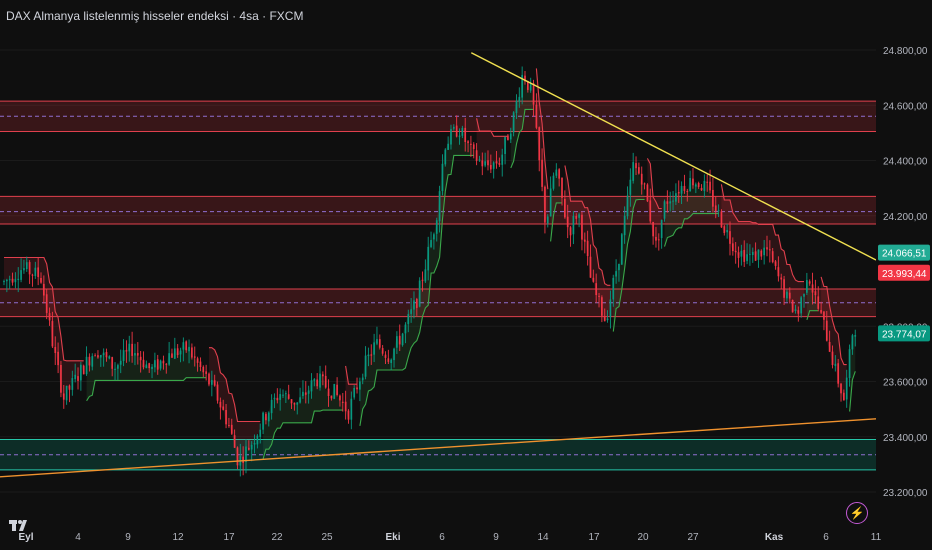 The height and width of the screenshot is (550, 932). Describe the element at coordinates (18, 525) in the screenshot. I see `tradingview-logo-icon` at that location.